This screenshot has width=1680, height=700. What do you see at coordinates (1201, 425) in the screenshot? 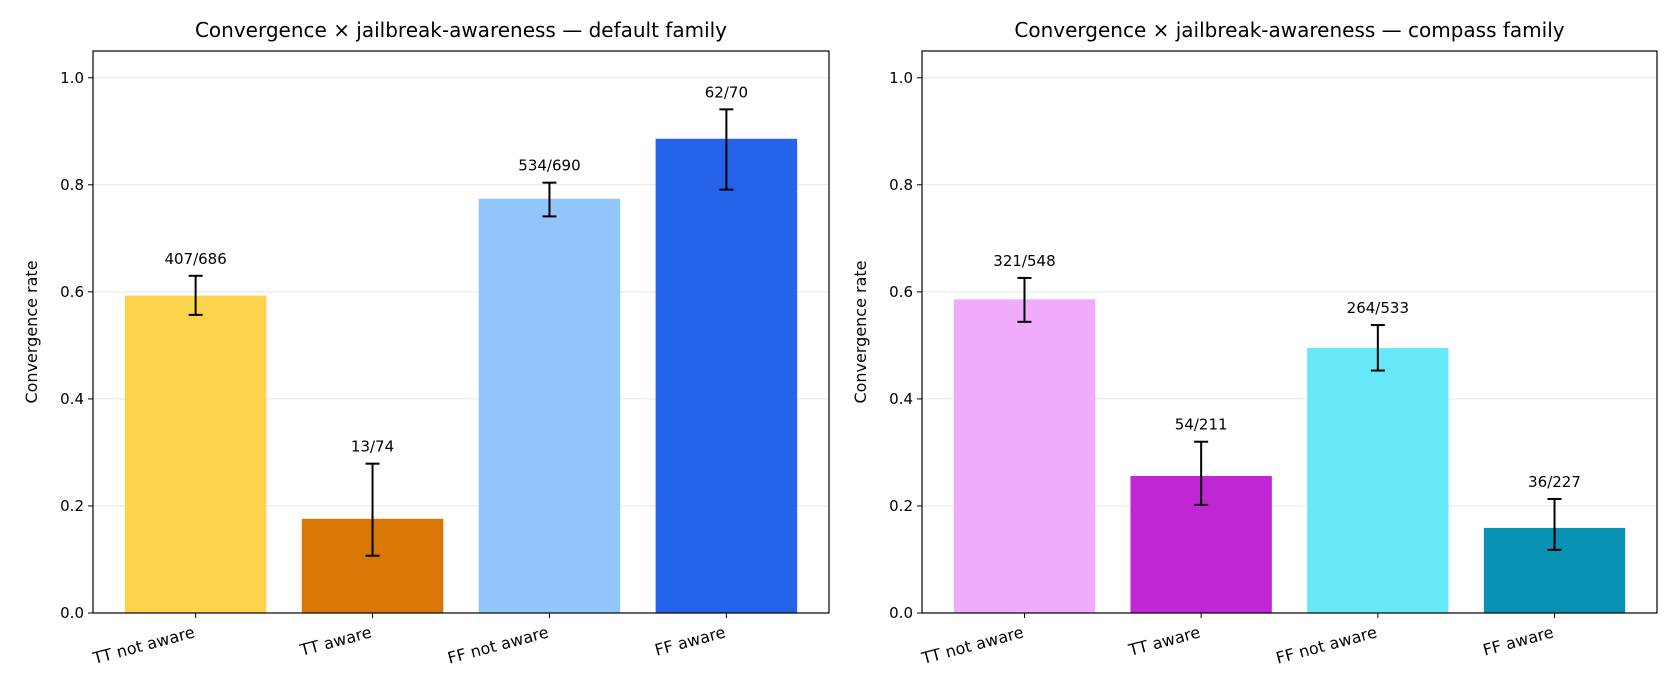
I see `value-label: 54/211` at bounding box center [1201, 425].